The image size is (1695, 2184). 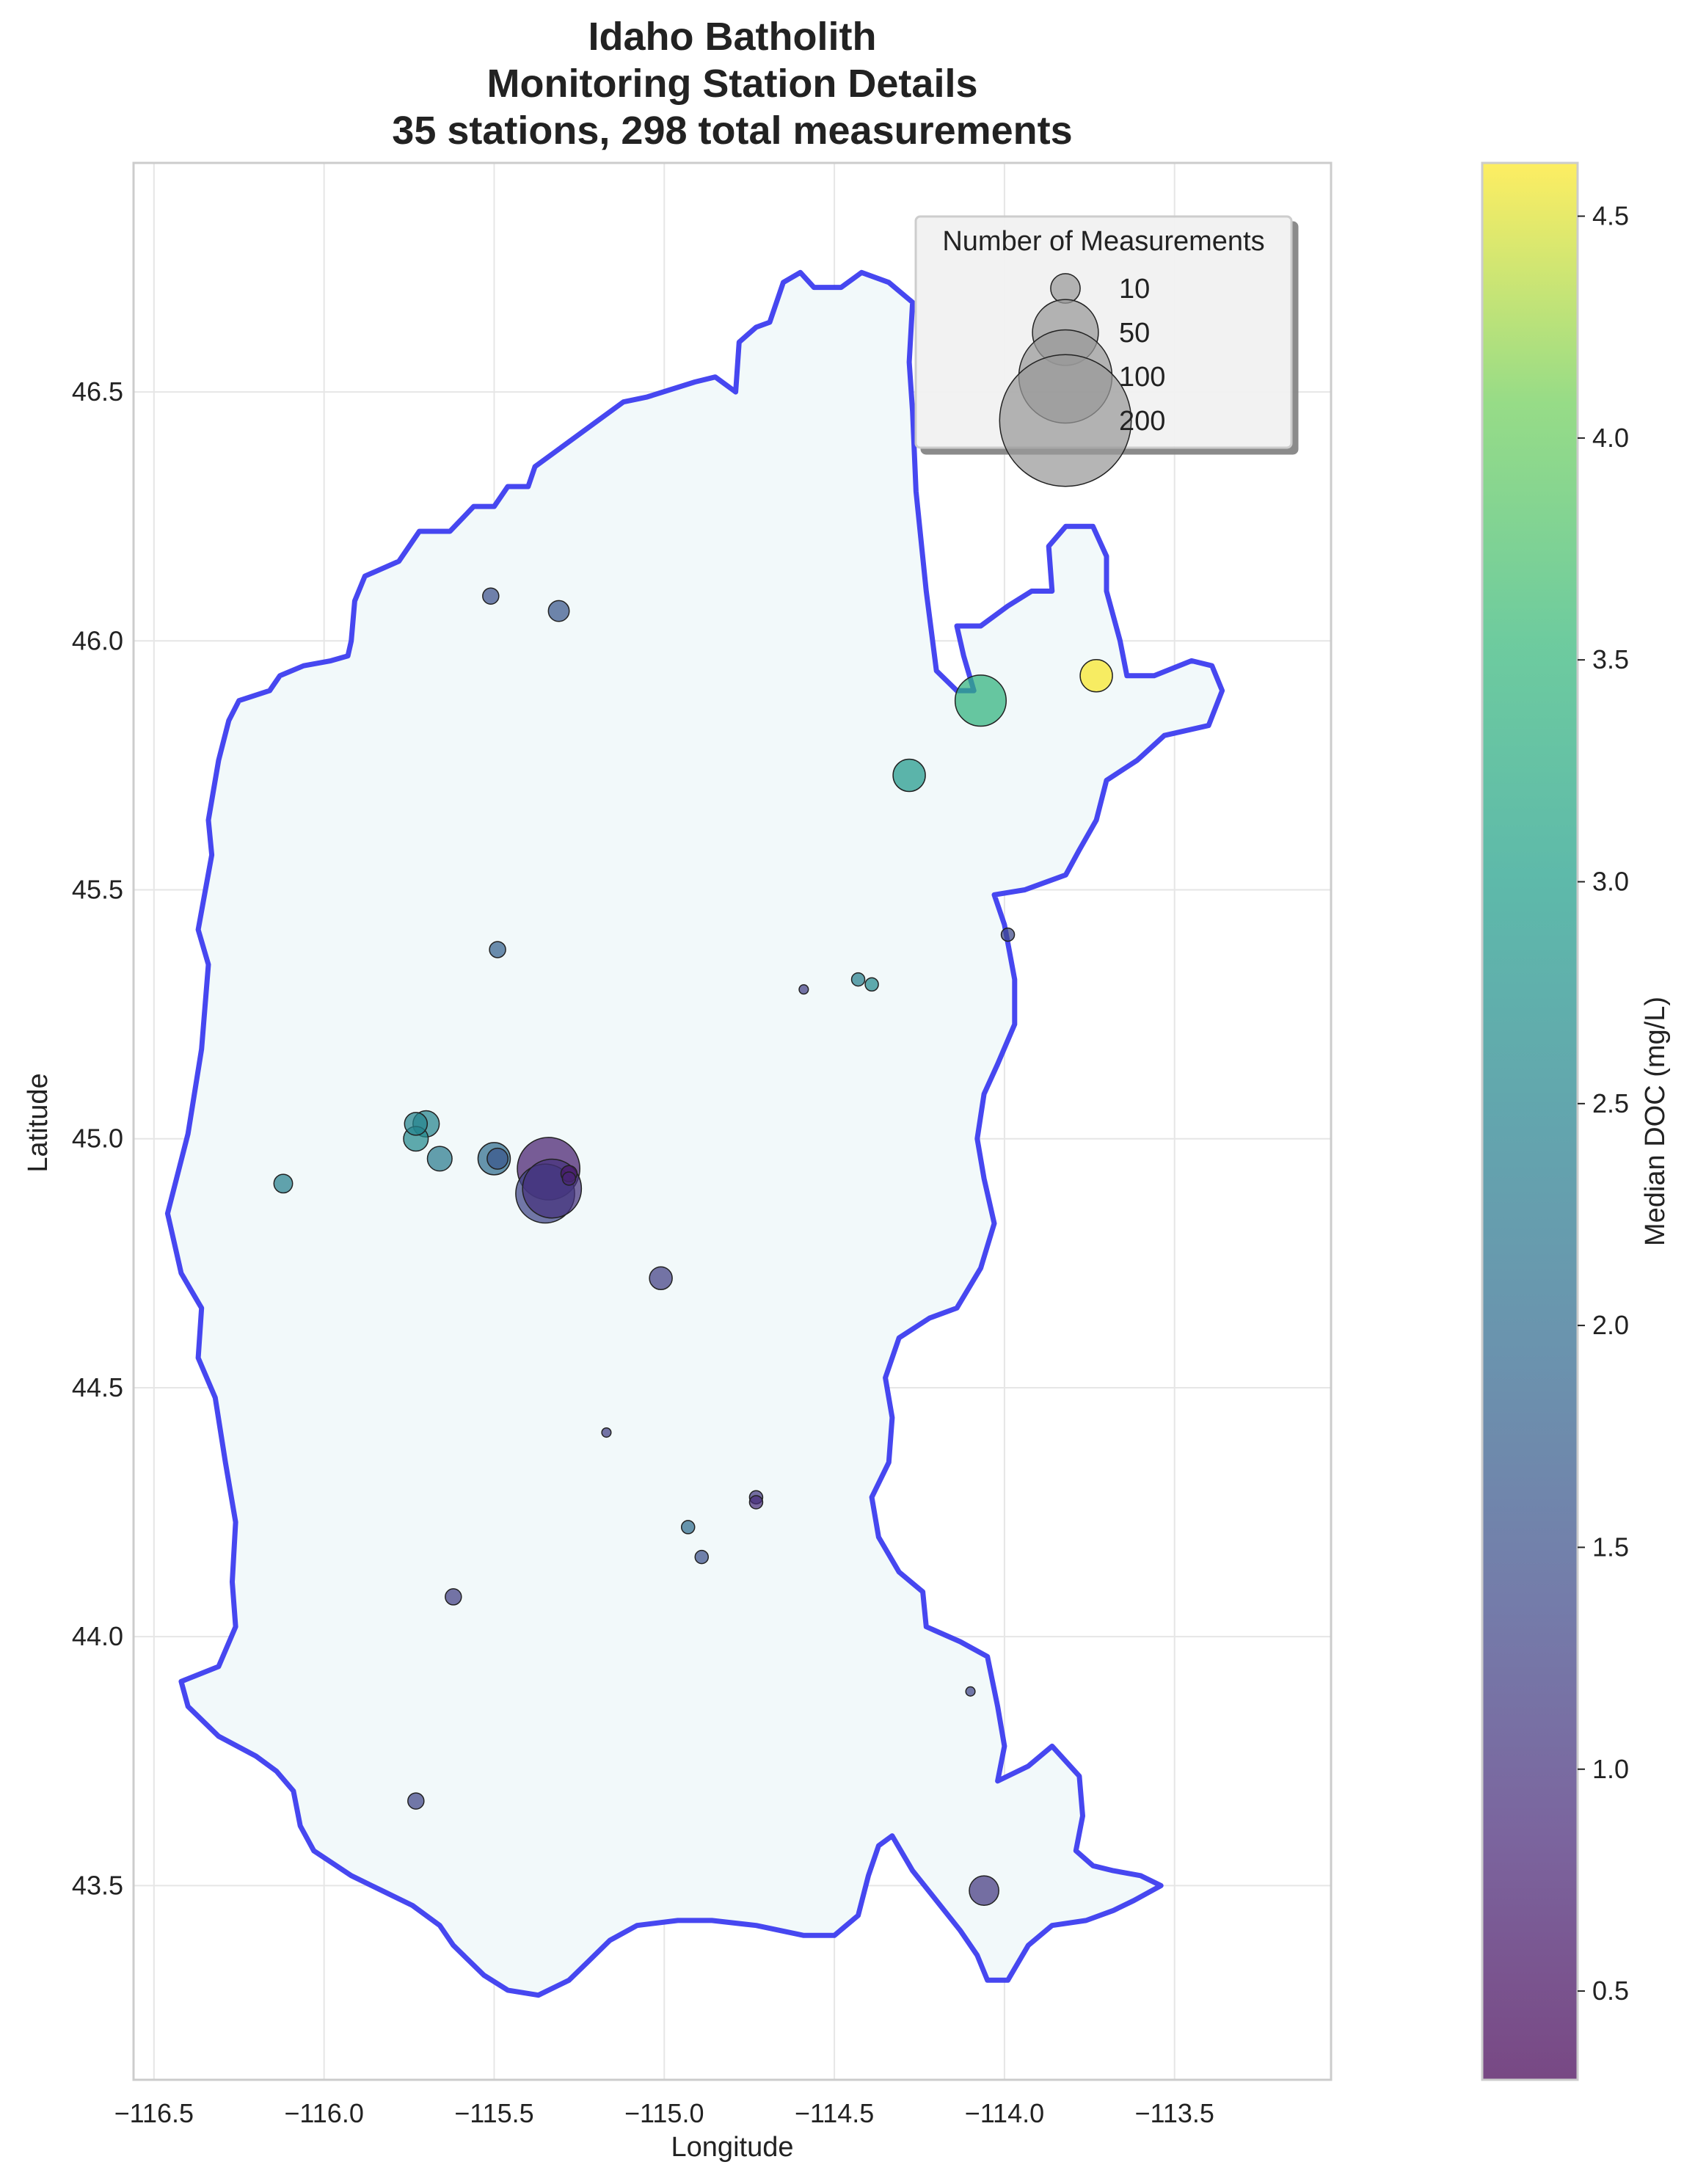 What do you see at coordinates (1134, 333) in the screenshot?
I see `legend-label: 50` at bounding box center [1134, 333].